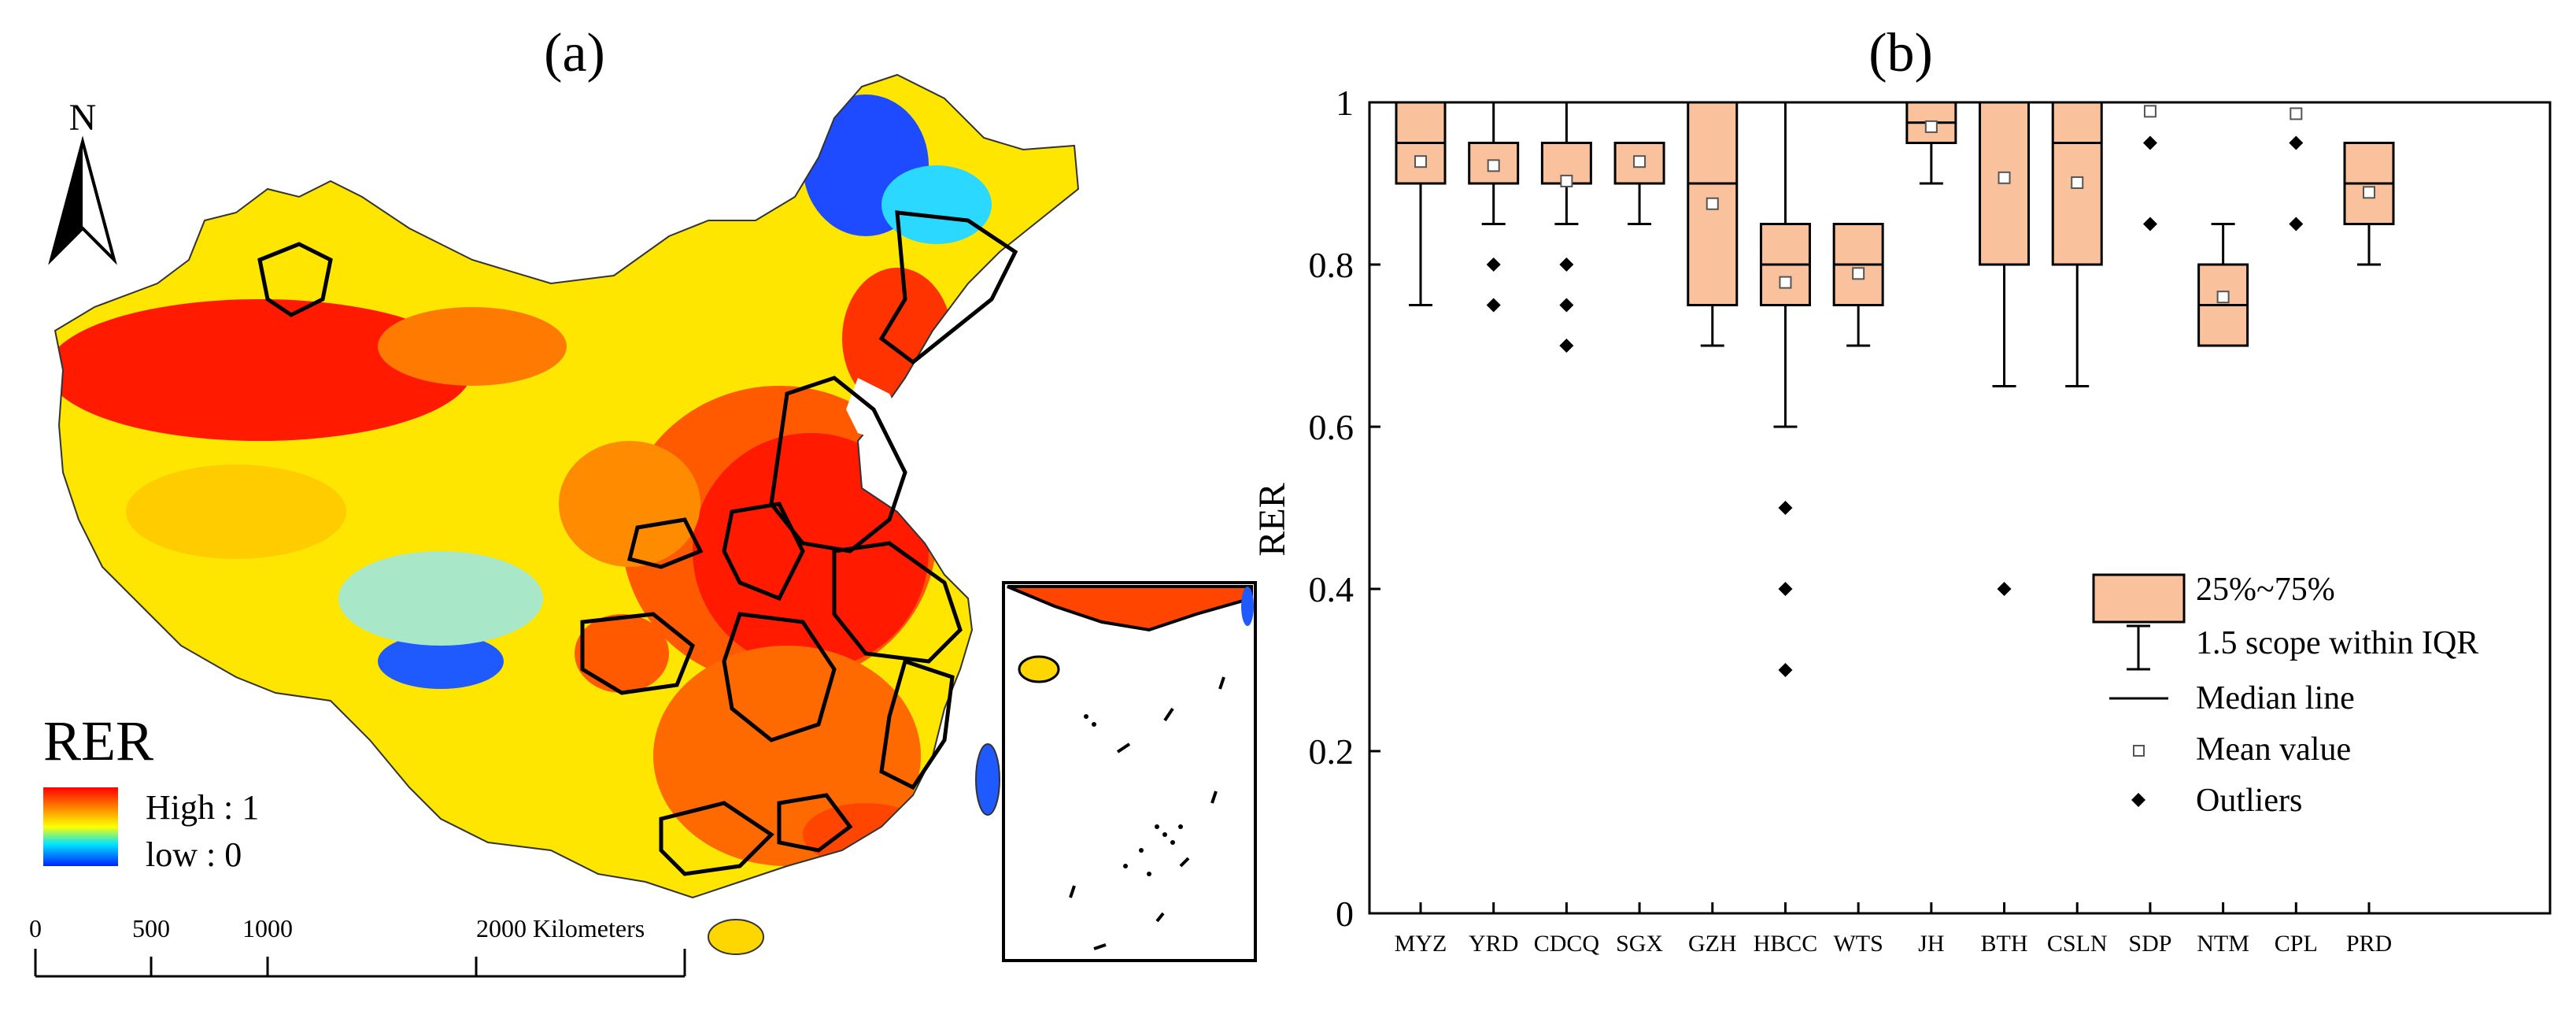 This screenshot has width=2576, height=1033. Describe the element at coordinates (1129, 772) in the screenshot. I see `inset-map` at that location.